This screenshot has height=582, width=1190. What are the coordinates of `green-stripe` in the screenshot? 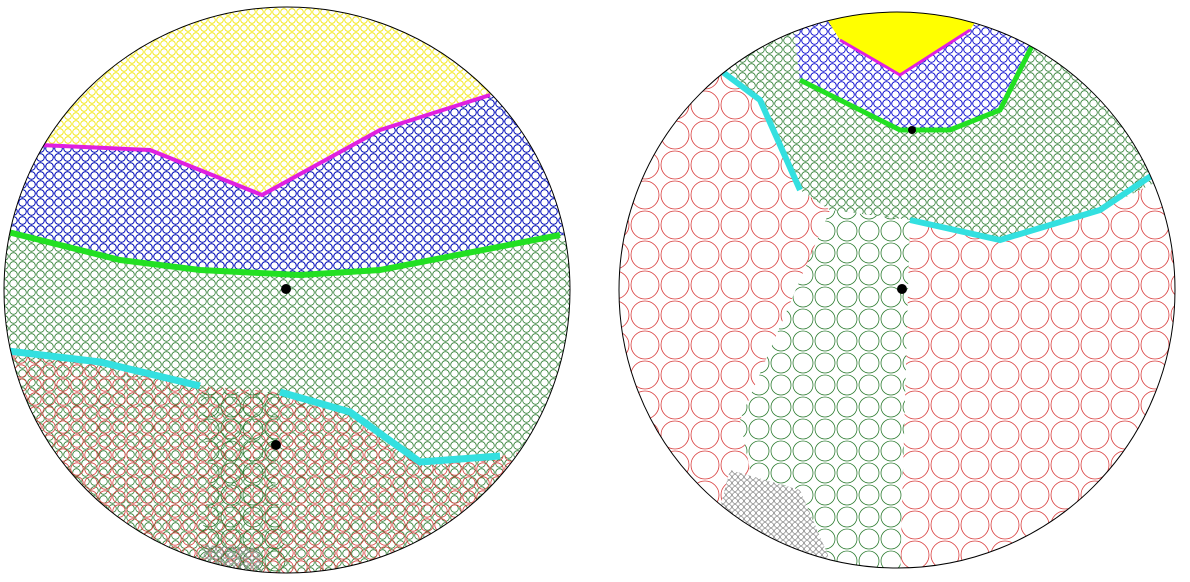 It's located at (242, 482).